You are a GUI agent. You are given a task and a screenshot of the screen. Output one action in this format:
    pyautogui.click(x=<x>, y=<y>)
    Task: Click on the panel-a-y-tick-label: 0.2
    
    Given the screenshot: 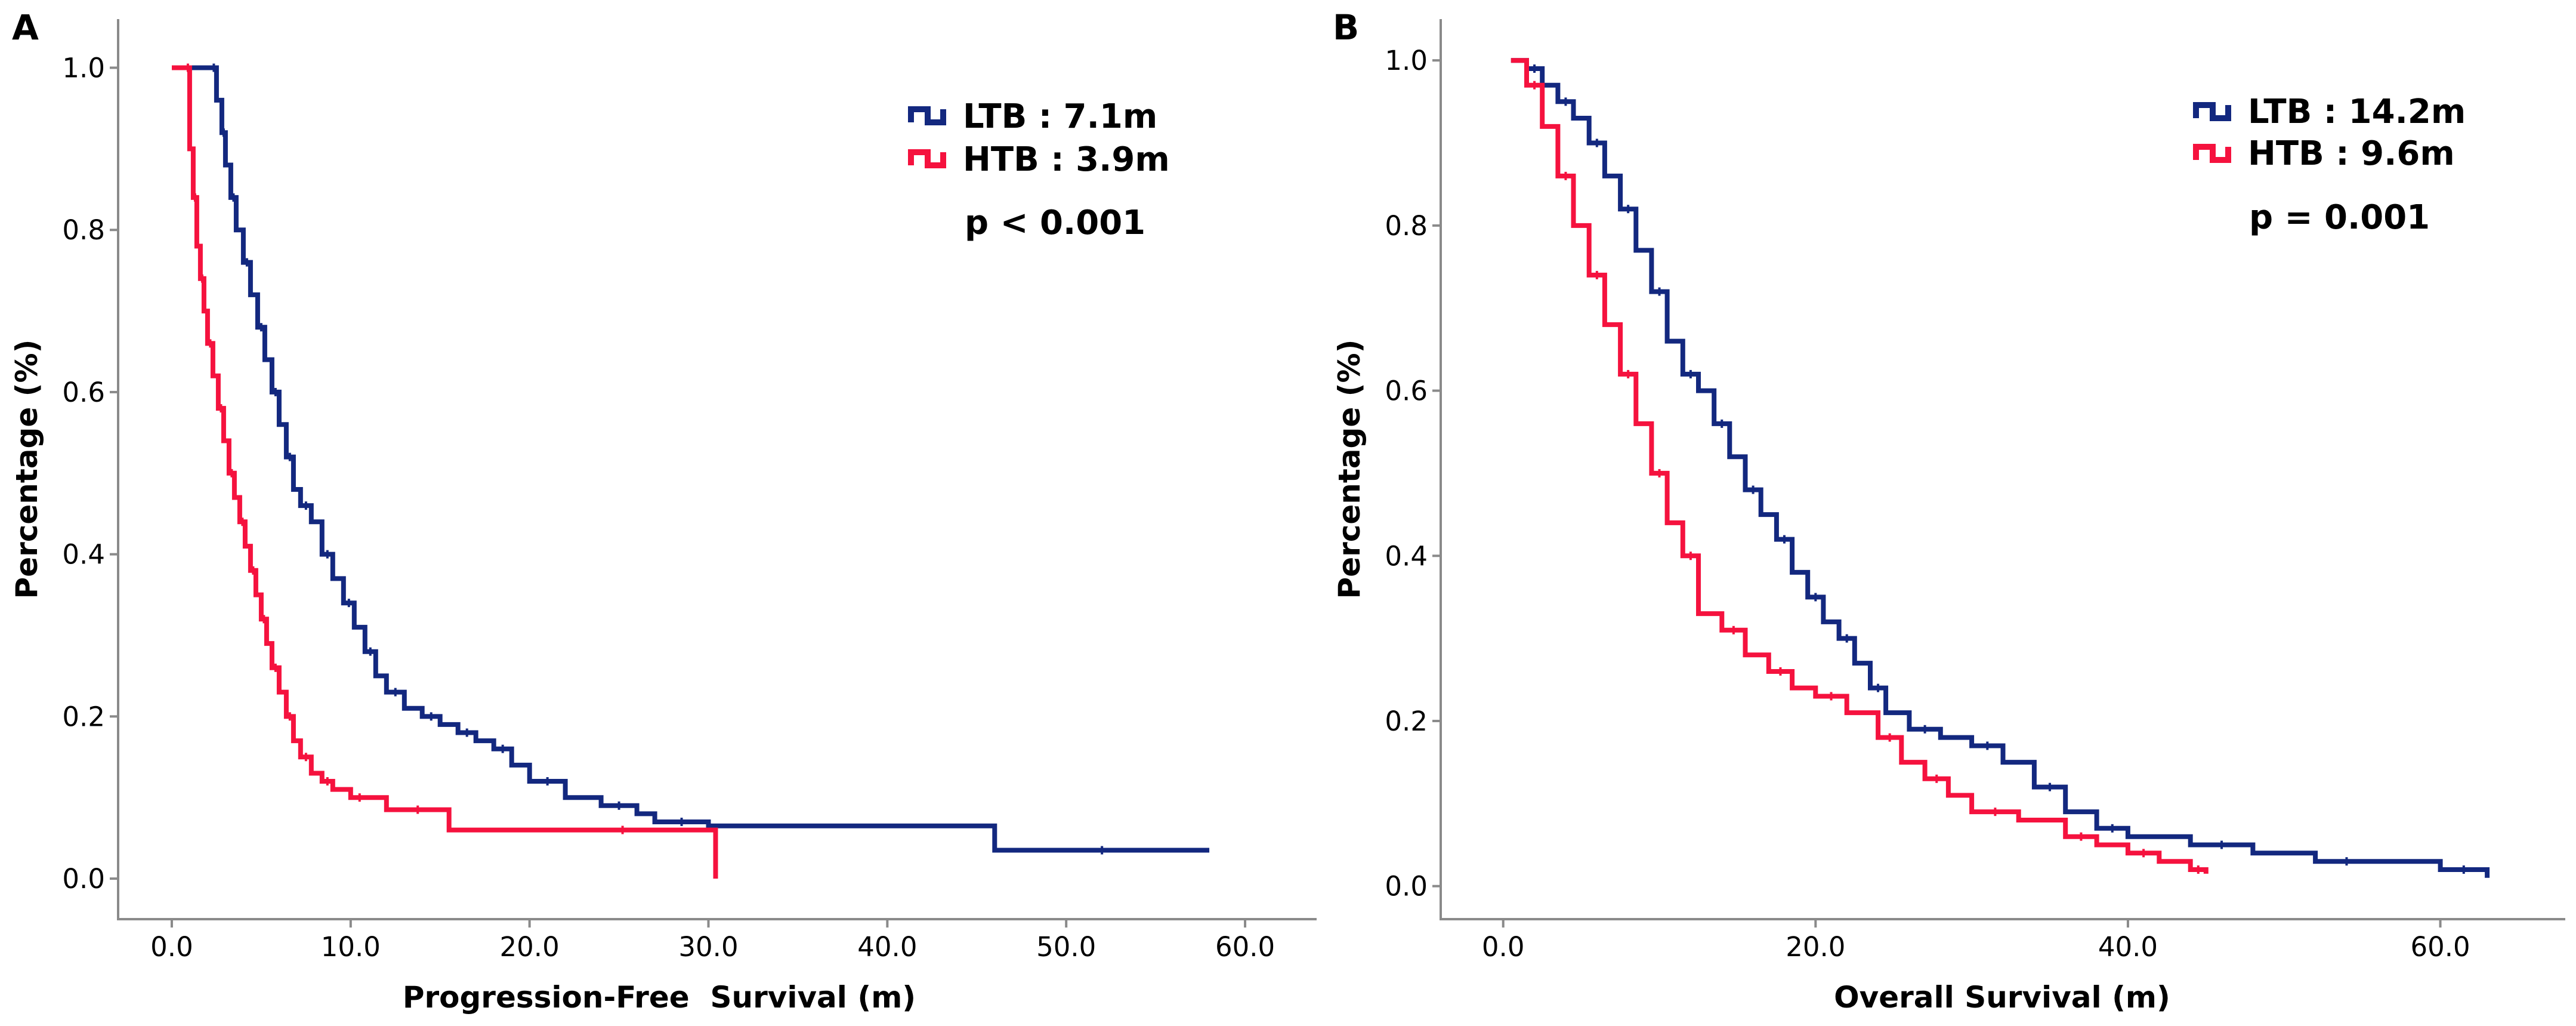 What is the action you would take?
    pyautogui.click(x=83, y=716)
    